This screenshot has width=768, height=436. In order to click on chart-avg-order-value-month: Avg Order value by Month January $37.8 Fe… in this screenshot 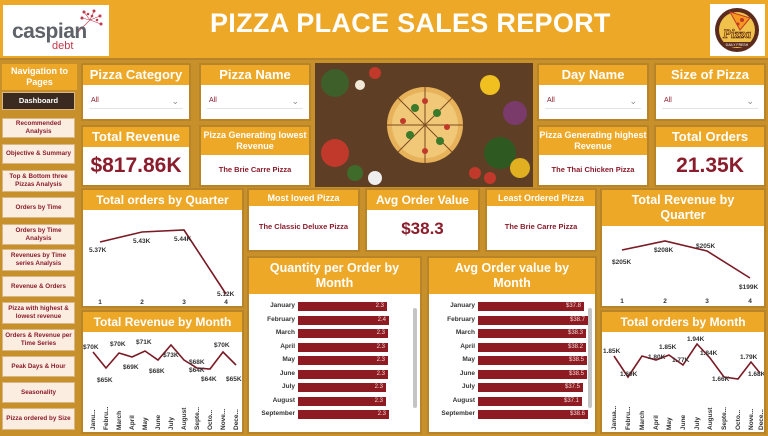, I will do `click(512, 345)`.